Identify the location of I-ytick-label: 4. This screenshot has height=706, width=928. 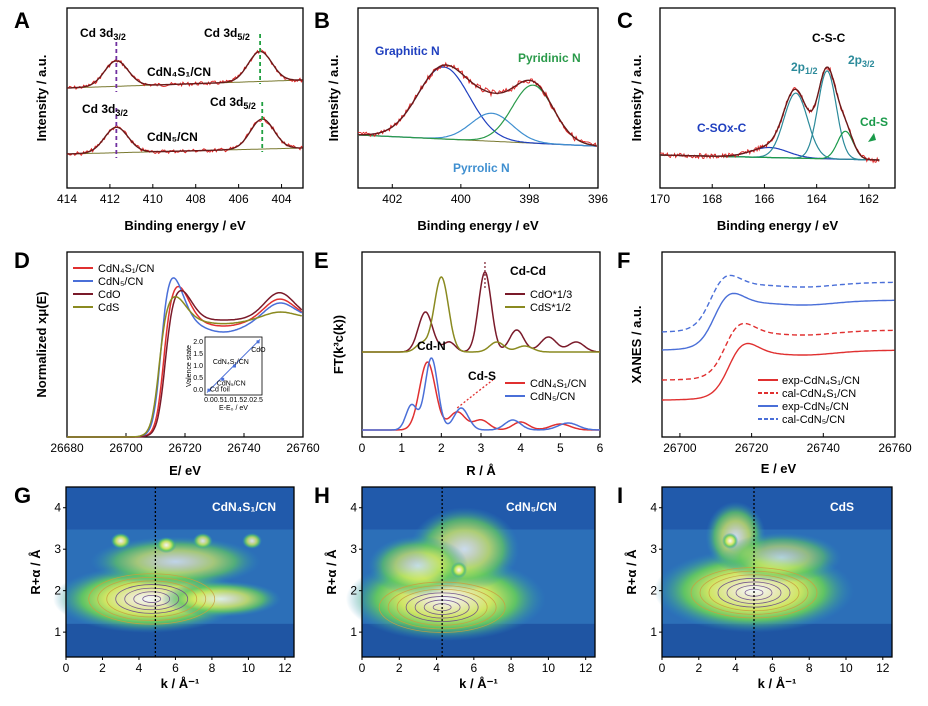
(653, 508).